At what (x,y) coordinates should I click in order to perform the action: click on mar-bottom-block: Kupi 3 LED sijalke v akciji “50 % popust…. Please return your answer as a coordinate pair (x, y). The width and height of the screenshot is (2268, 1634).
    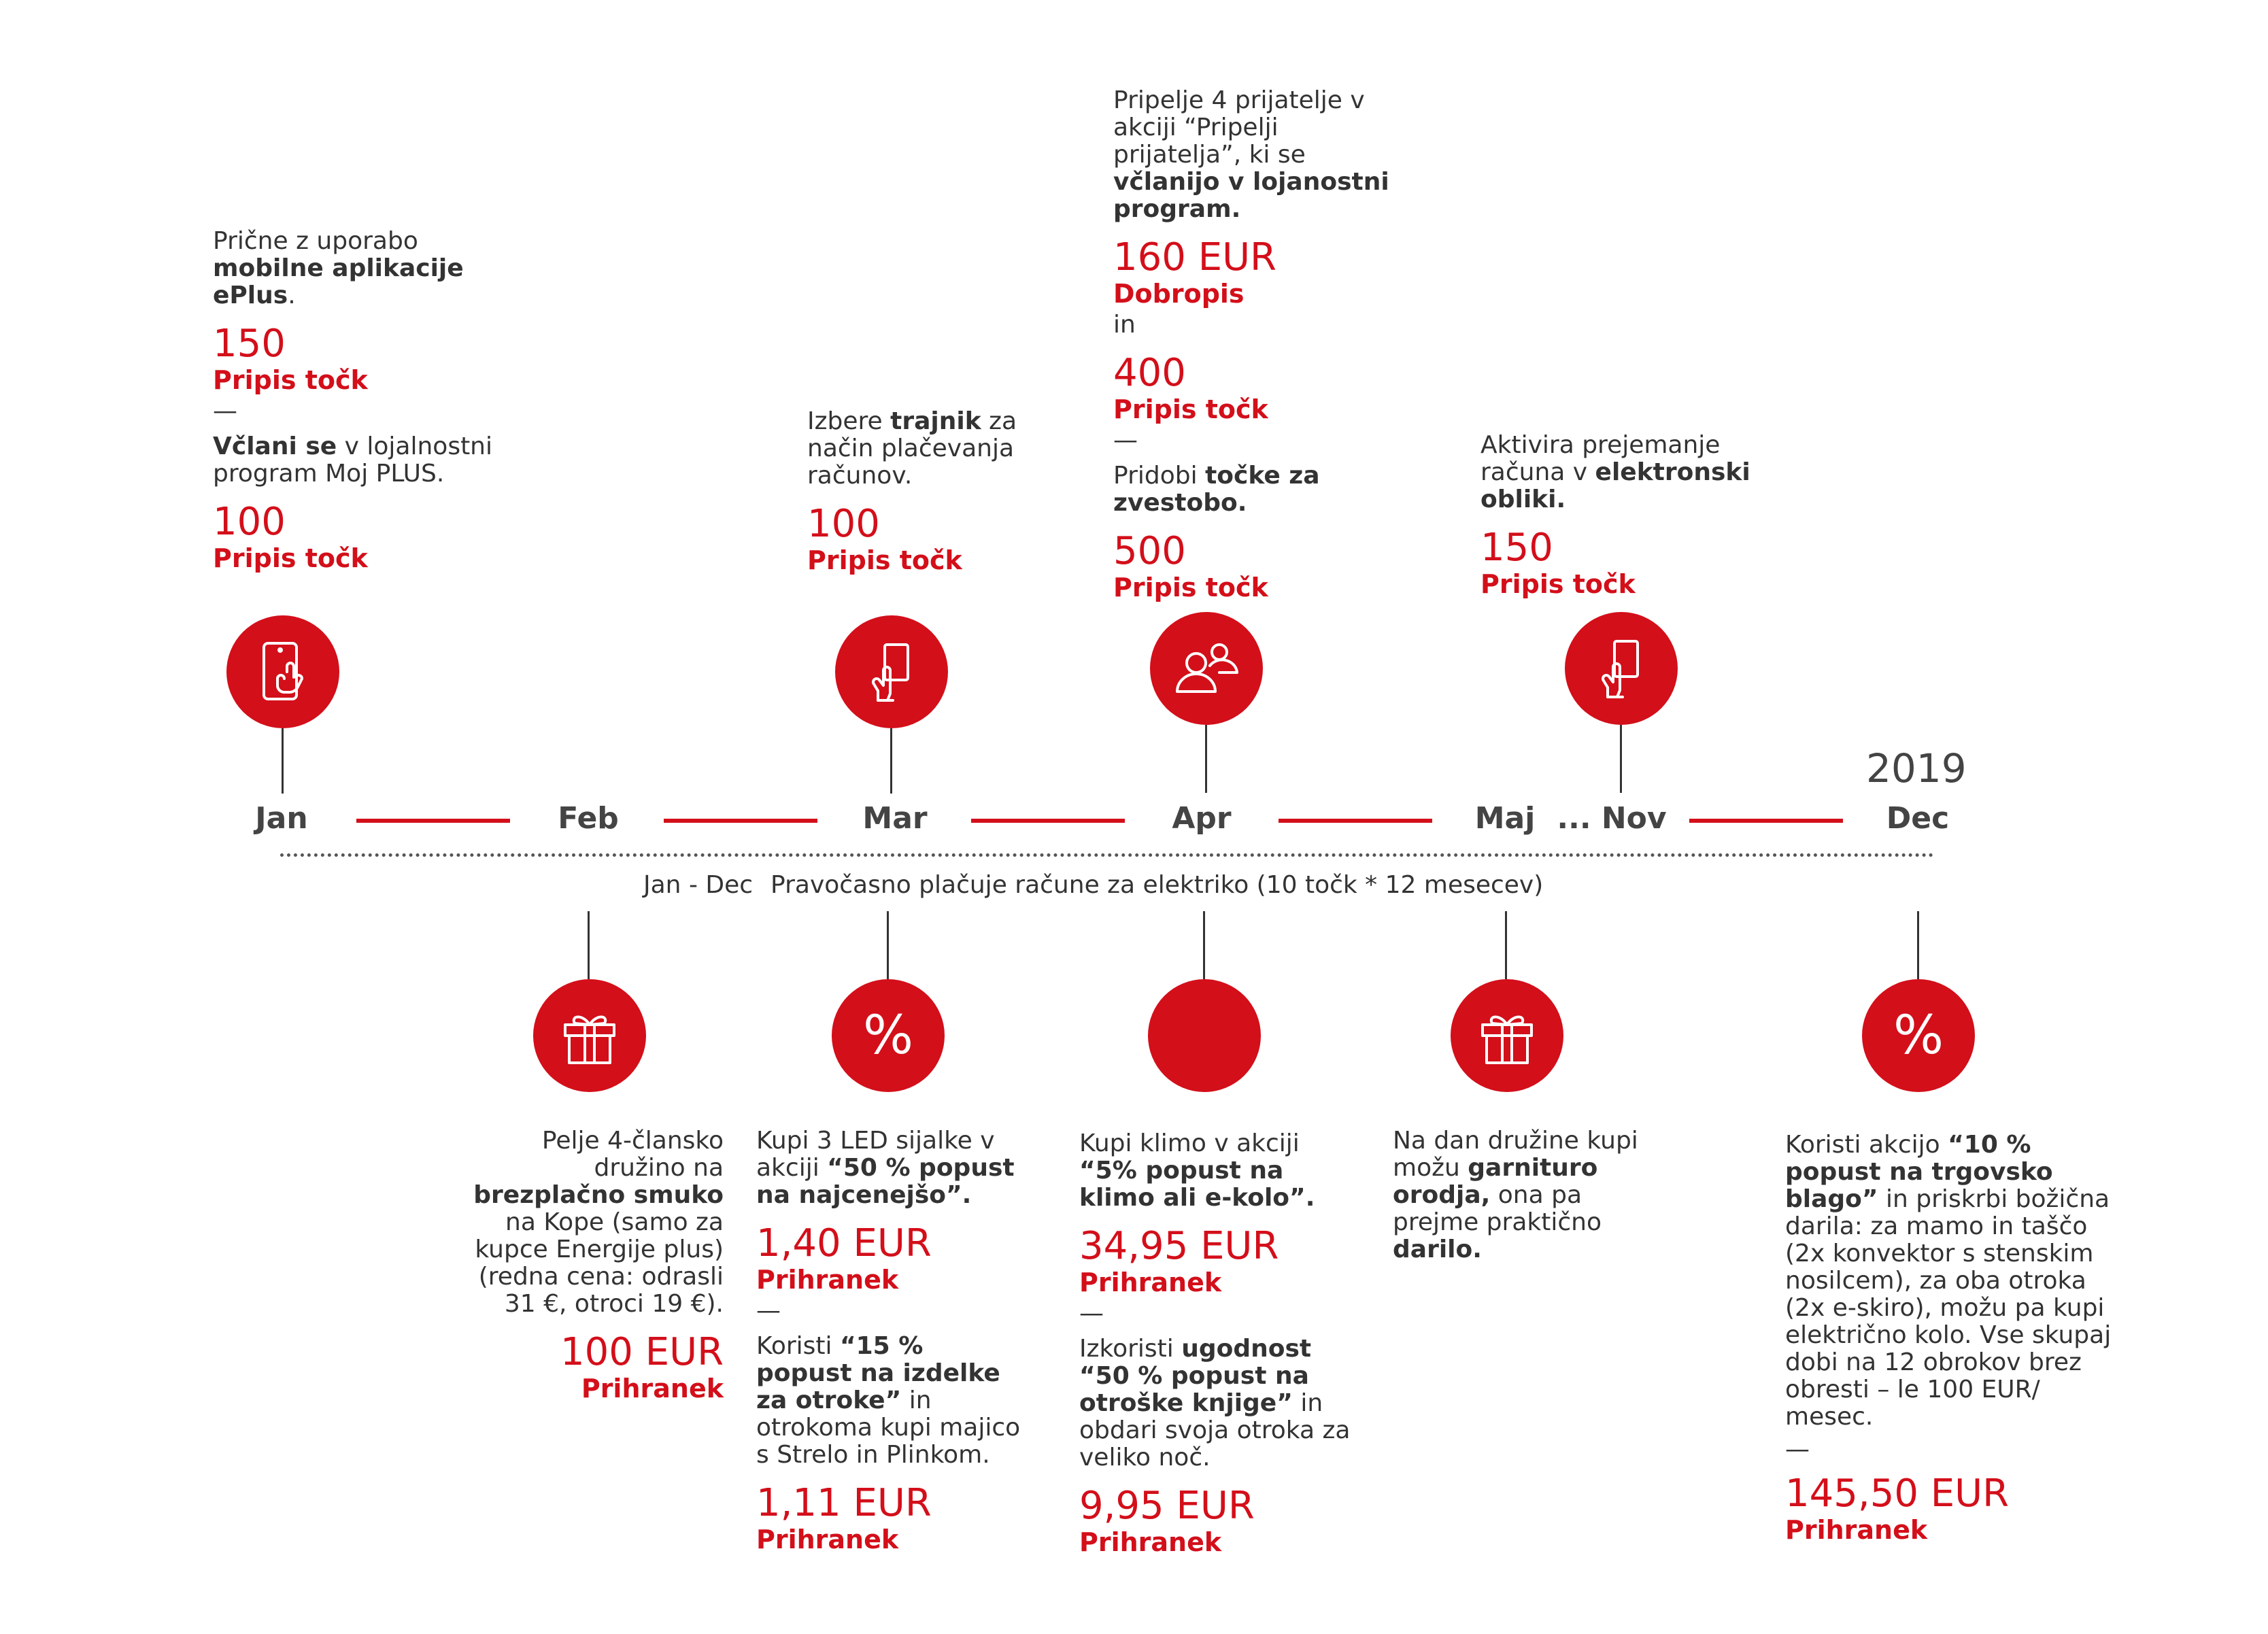
    Looking at the image, I should click on (888, 1341).